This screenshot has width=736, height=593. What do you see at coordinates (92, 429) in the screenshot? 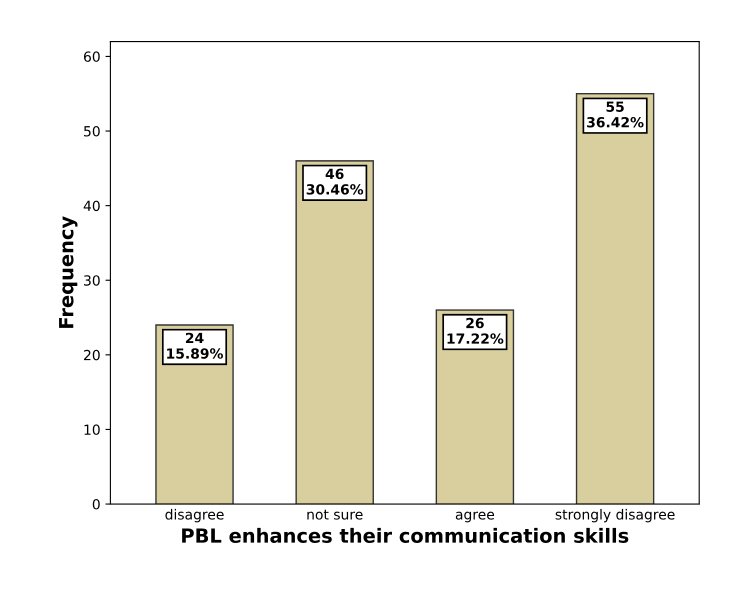
I see `y-tick-label: 10` at bounding box center [92, 429].